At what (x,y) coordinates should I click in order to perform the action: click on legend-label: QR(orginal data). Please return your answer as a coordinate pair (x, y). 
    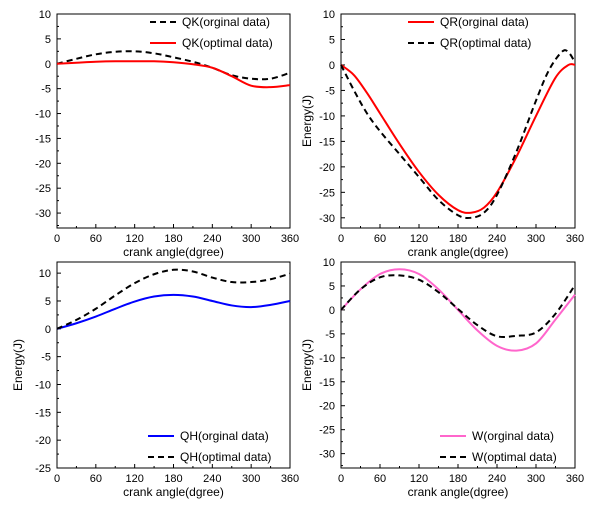
    Looking at the image, I should click on (484, 22).